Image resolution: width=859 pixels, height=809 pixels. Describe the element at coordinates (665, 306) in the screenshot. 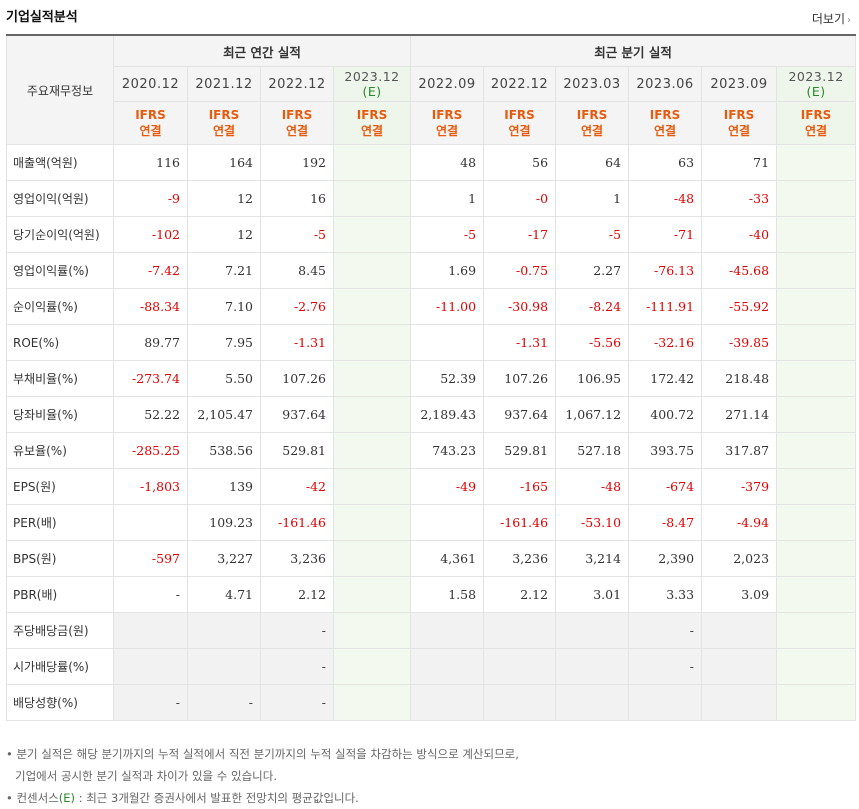

I see `value-cell: -111.91` at that location.